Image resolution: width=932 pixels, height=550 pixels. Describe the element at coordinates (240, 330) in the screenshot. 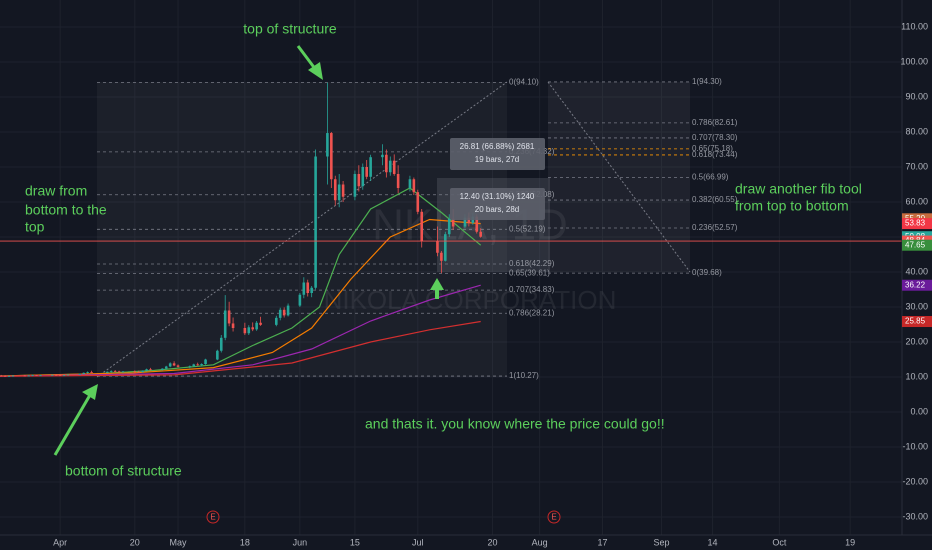

I see `moving-average` at that location.